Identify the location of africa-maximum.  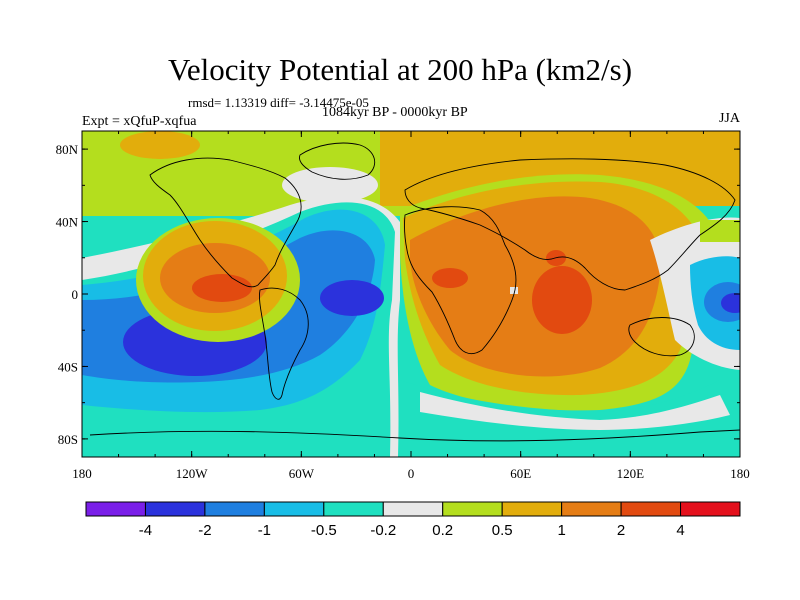
(450, 278).